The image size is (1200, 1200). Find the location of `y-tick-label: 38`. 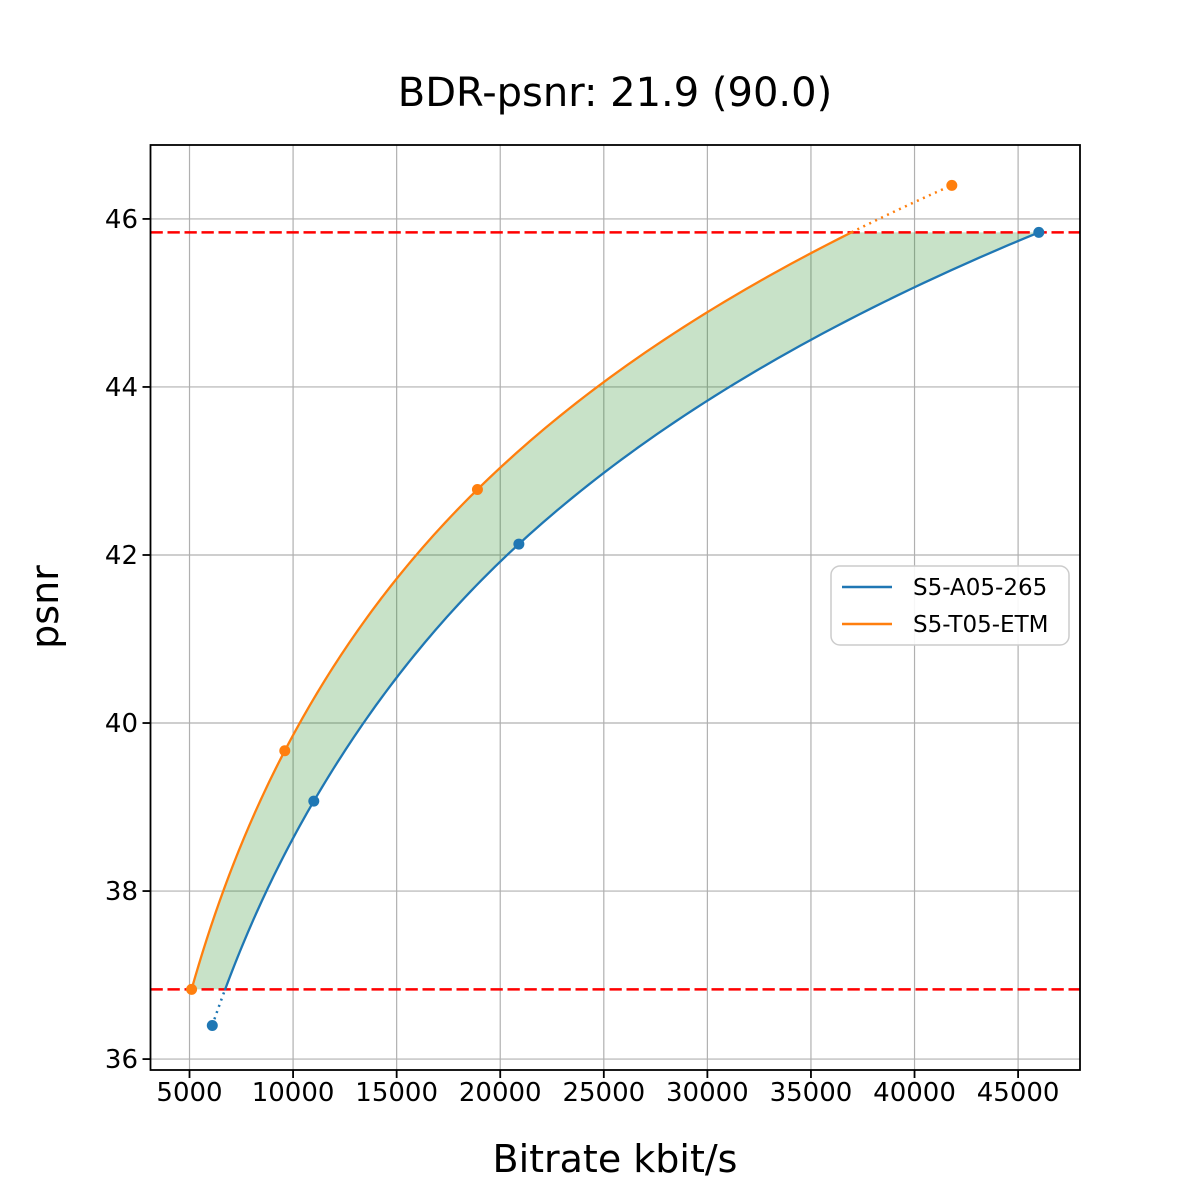

y-tick-label: 38 is located at coordinates (121, 892).